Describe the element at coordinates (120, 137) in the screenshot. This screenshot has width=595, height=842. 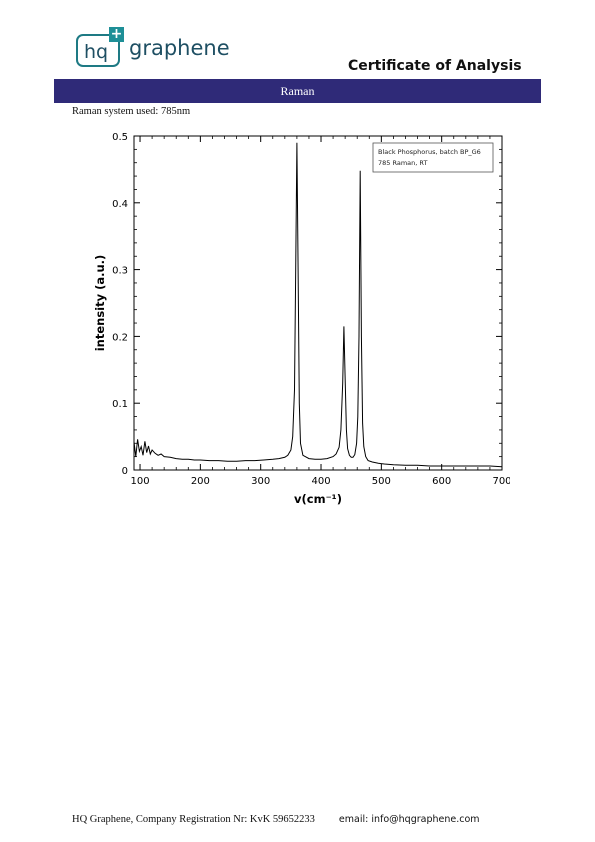
I see `y-tick-label: 0.5` at that location.